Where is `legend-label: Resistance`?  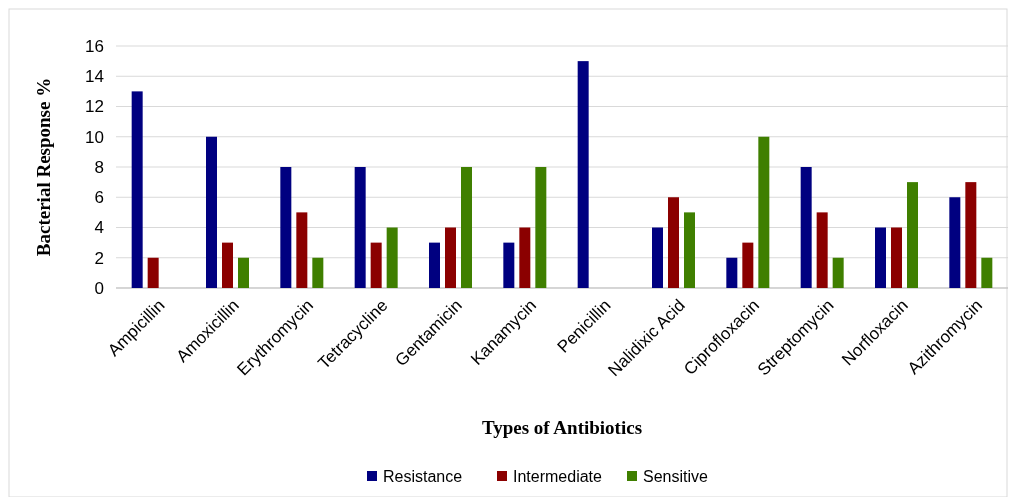 legend-label: Resistance is located at coordinates (423, 476).